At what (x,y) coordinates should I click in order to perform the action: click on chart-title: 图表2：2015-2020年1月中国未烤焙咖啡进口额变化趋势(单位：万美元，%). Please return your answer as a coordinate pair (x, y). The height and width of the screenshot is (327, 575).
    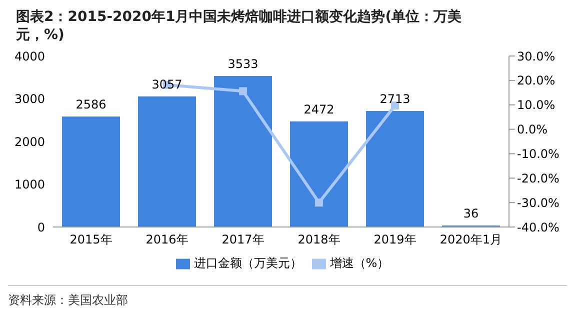
    Looking at the image, I should click on (239, 26).